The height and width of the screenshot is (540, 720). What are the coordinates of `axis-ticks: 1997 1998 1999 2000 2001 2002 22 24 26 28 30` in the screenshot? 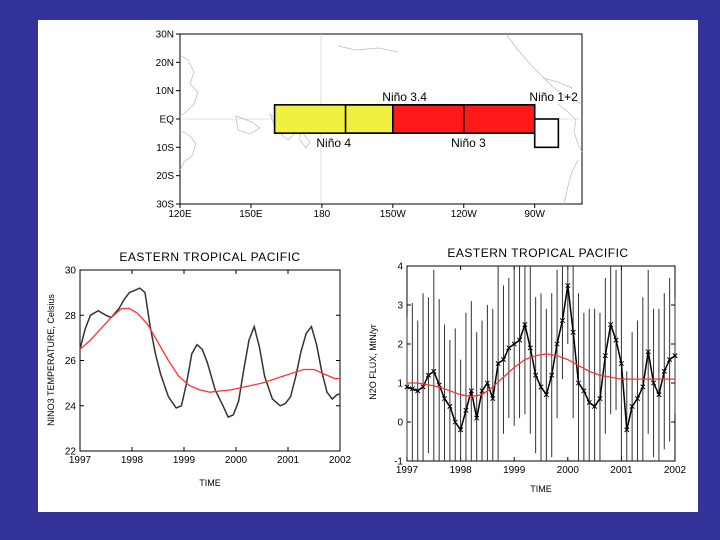 It's located at (208, 366).